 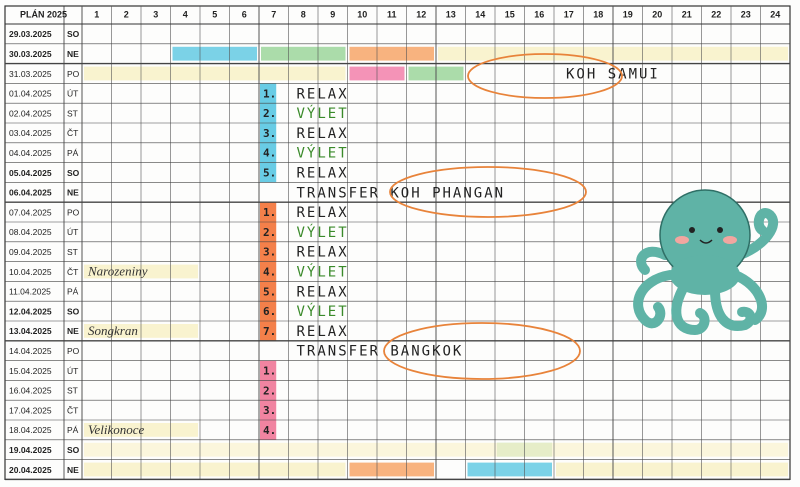 I want to click on note: Songkran, so click(x=113, y=330).